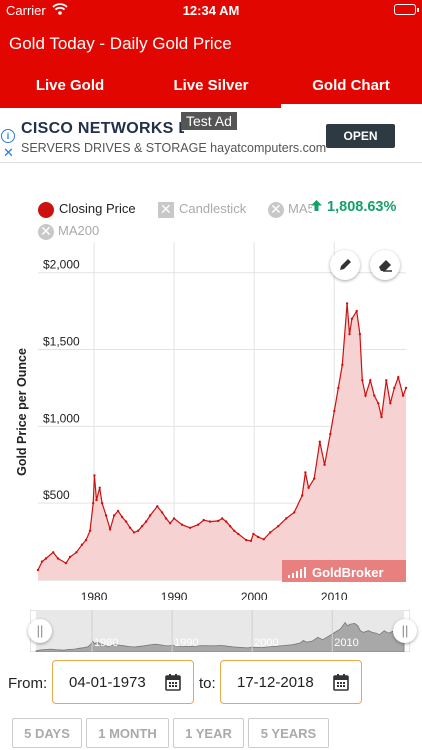  I want to click on legend-ma200: MA200, so click(68, 231).